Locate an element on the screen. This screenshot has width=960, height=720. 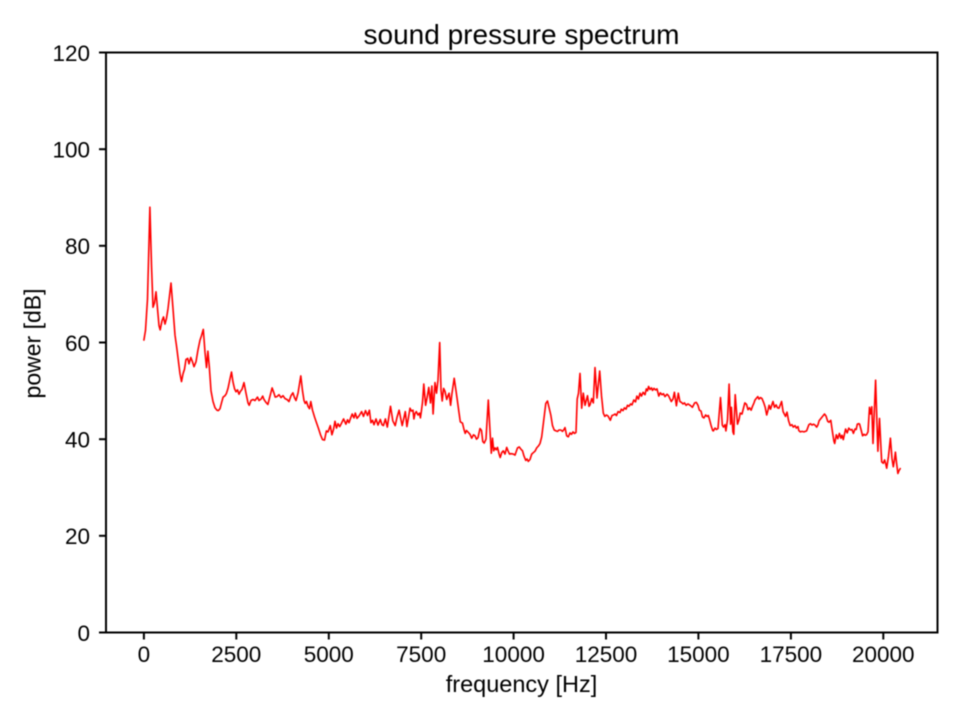
svg-text: frequency [Hz] is located at coordinates (522, 684).